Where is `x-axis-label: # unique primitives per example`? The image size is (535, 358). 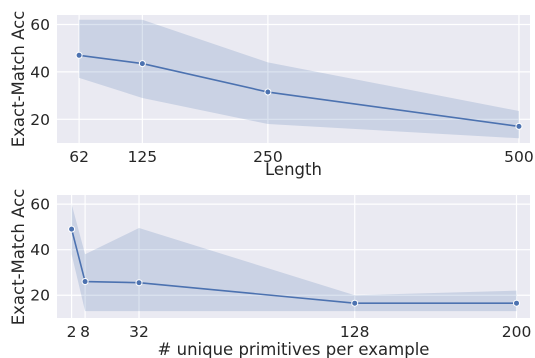 x-axis-label: # unique primitives per example is located at coordinates (294, 349).